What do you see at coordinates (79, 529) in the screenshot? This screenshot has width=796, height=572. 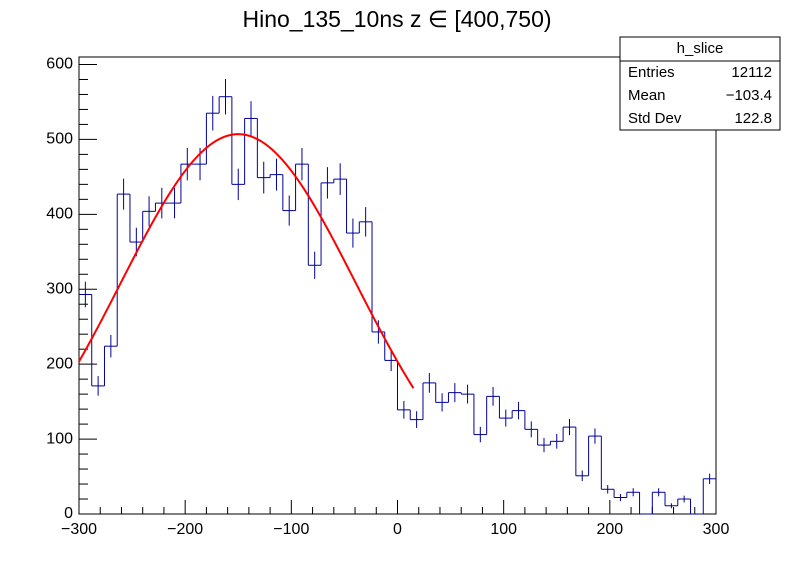 I see `x-tick-label: −300` at bounding box center [79, 529].